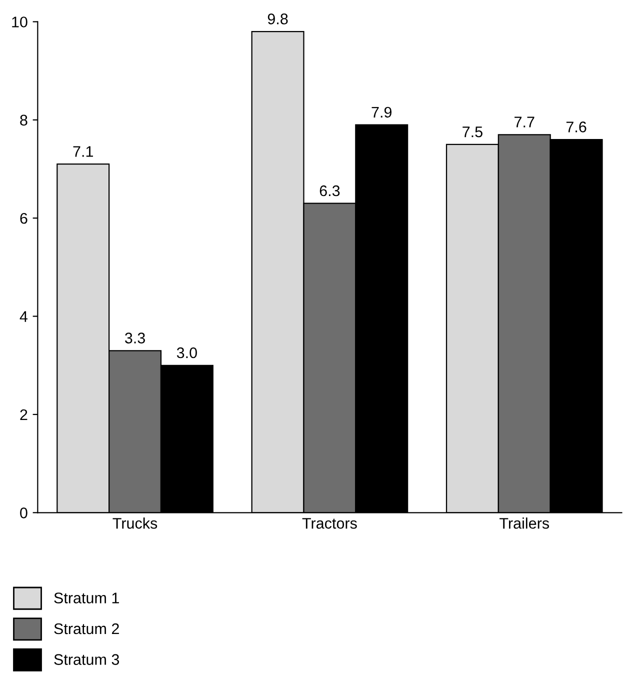 Image resolution: width=628 pixels, height=679 pixels. Describe the element at coordinates (382, 112) in the screenshot. I see `data-label: 7.9` at that location.